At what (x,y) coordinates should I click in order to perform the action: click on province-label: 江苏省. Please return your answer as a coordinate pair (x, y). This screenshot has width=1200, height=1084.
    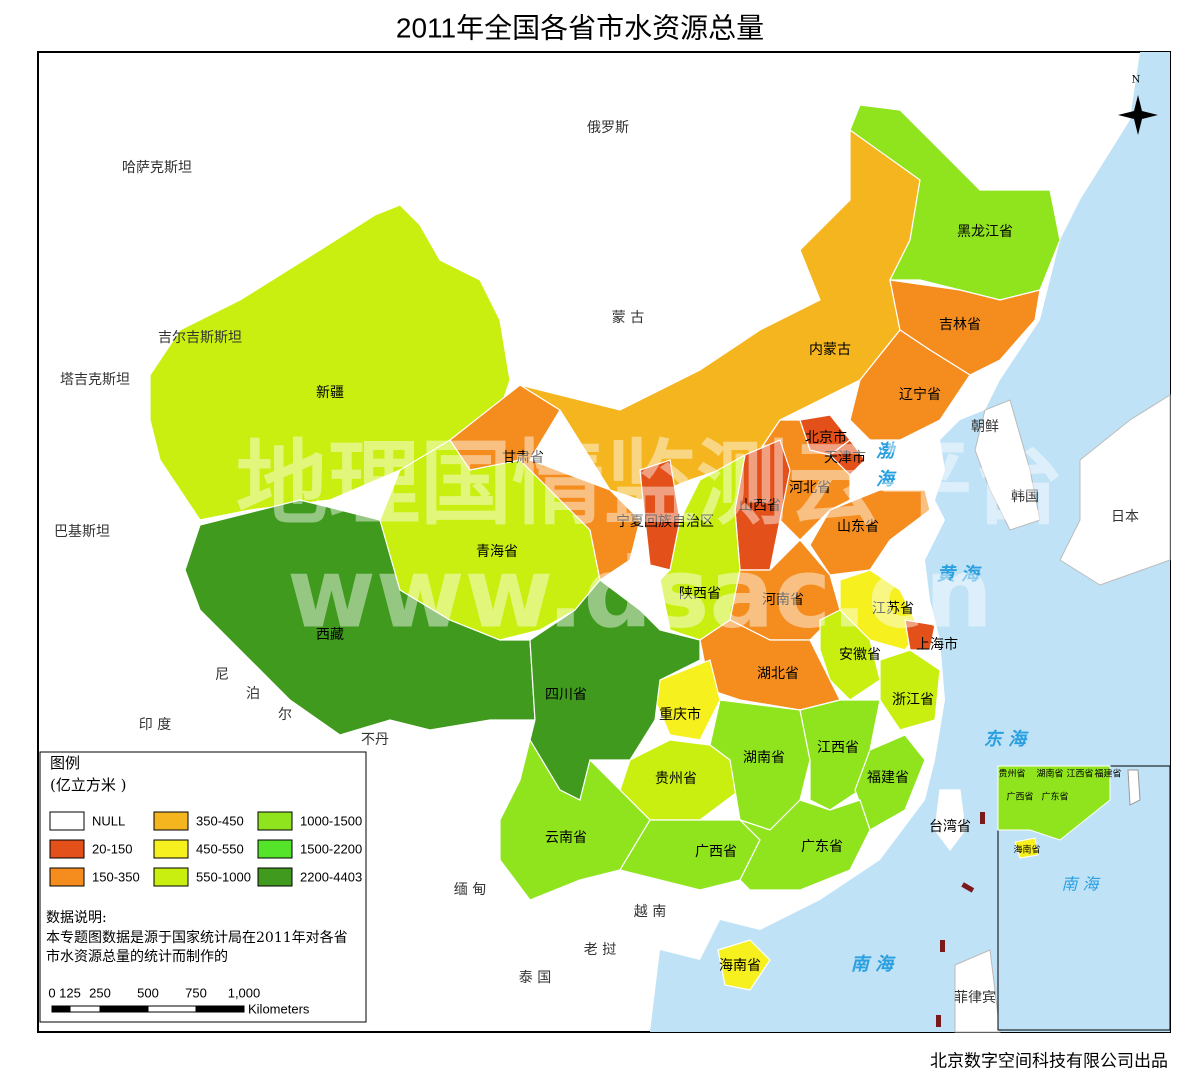
    Looking at the image, I should click on (893, 609).